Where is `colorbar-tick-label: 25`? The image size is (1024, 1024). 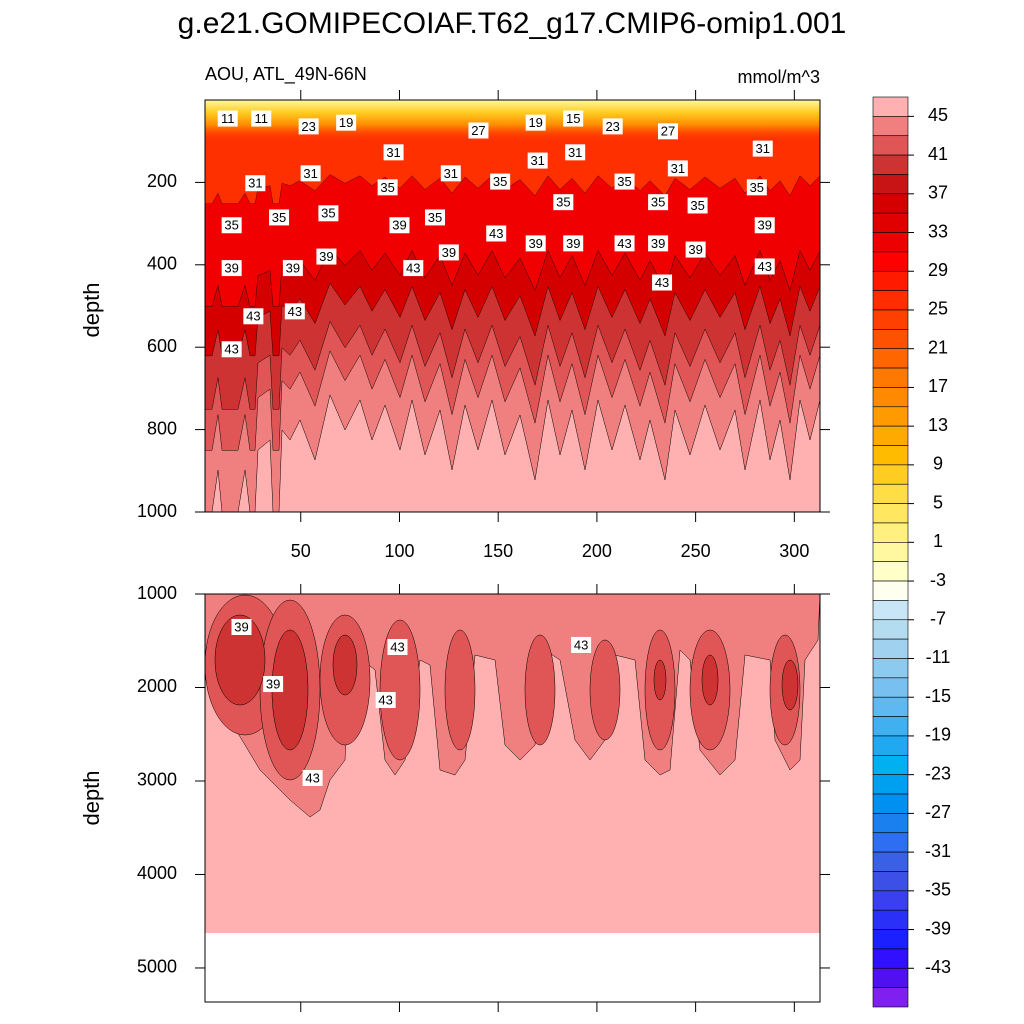
colorbar-tick-label: 25 is located at coordinates (938, 309).